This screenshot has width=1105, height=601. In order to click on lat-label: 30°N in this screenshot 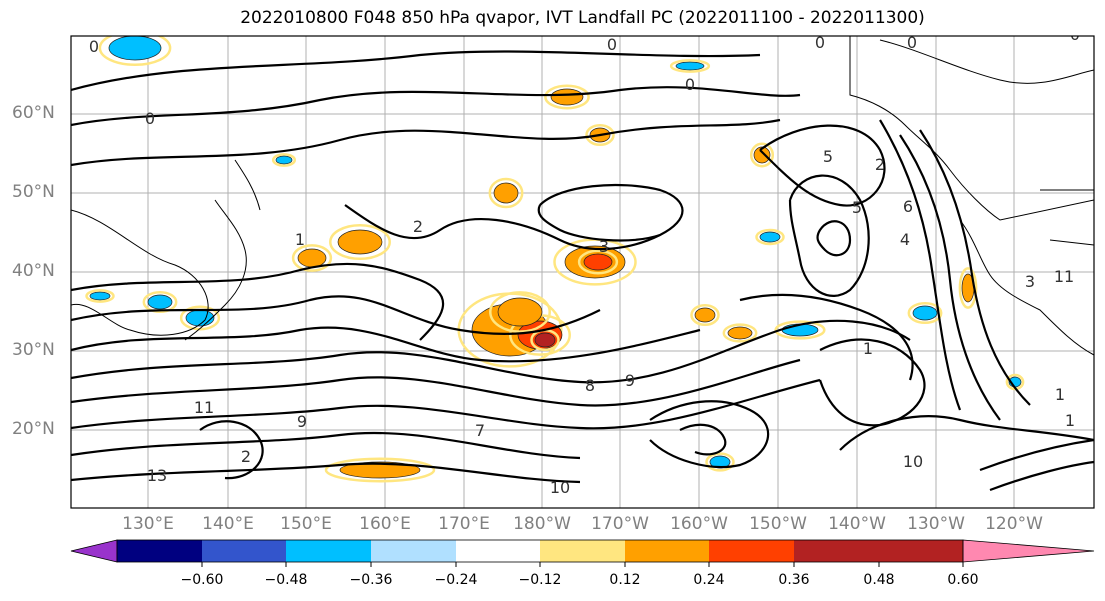, I will do `click(33, 350)`.